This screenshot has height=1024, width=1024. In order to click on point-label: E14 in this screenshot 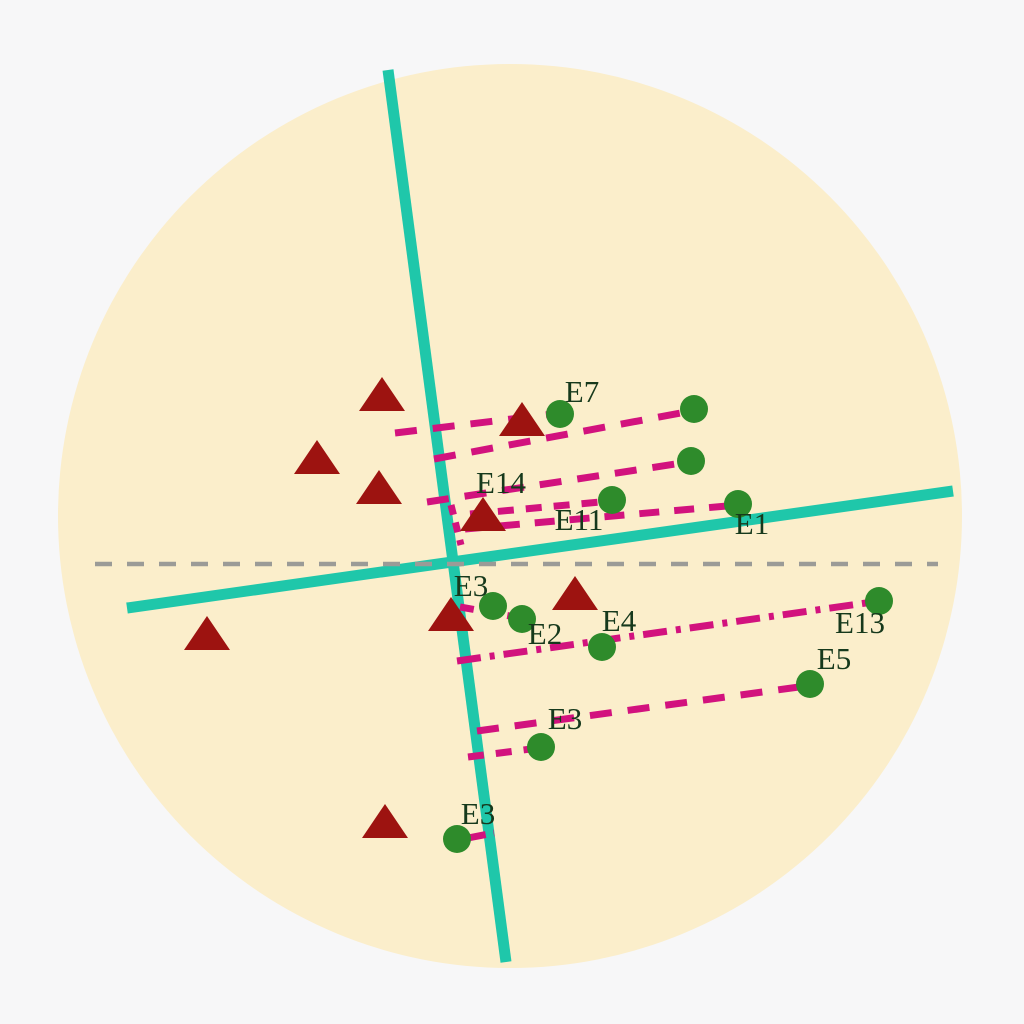, I will do `click(501, 482)`.